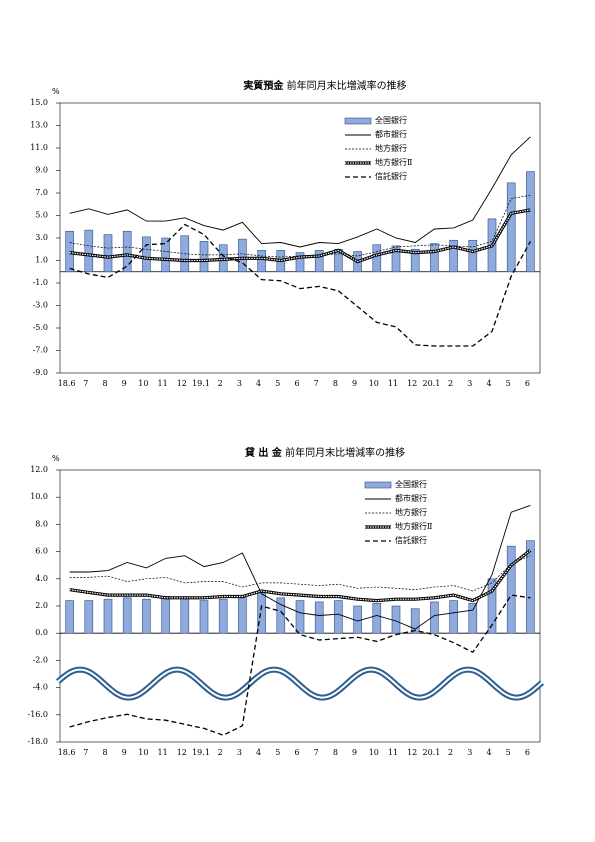  What do you see at coordinates (393, 162) in the screenshot?
I see `legend-label: 地方銀行Ⅱ` at bounding box center [393, 162].